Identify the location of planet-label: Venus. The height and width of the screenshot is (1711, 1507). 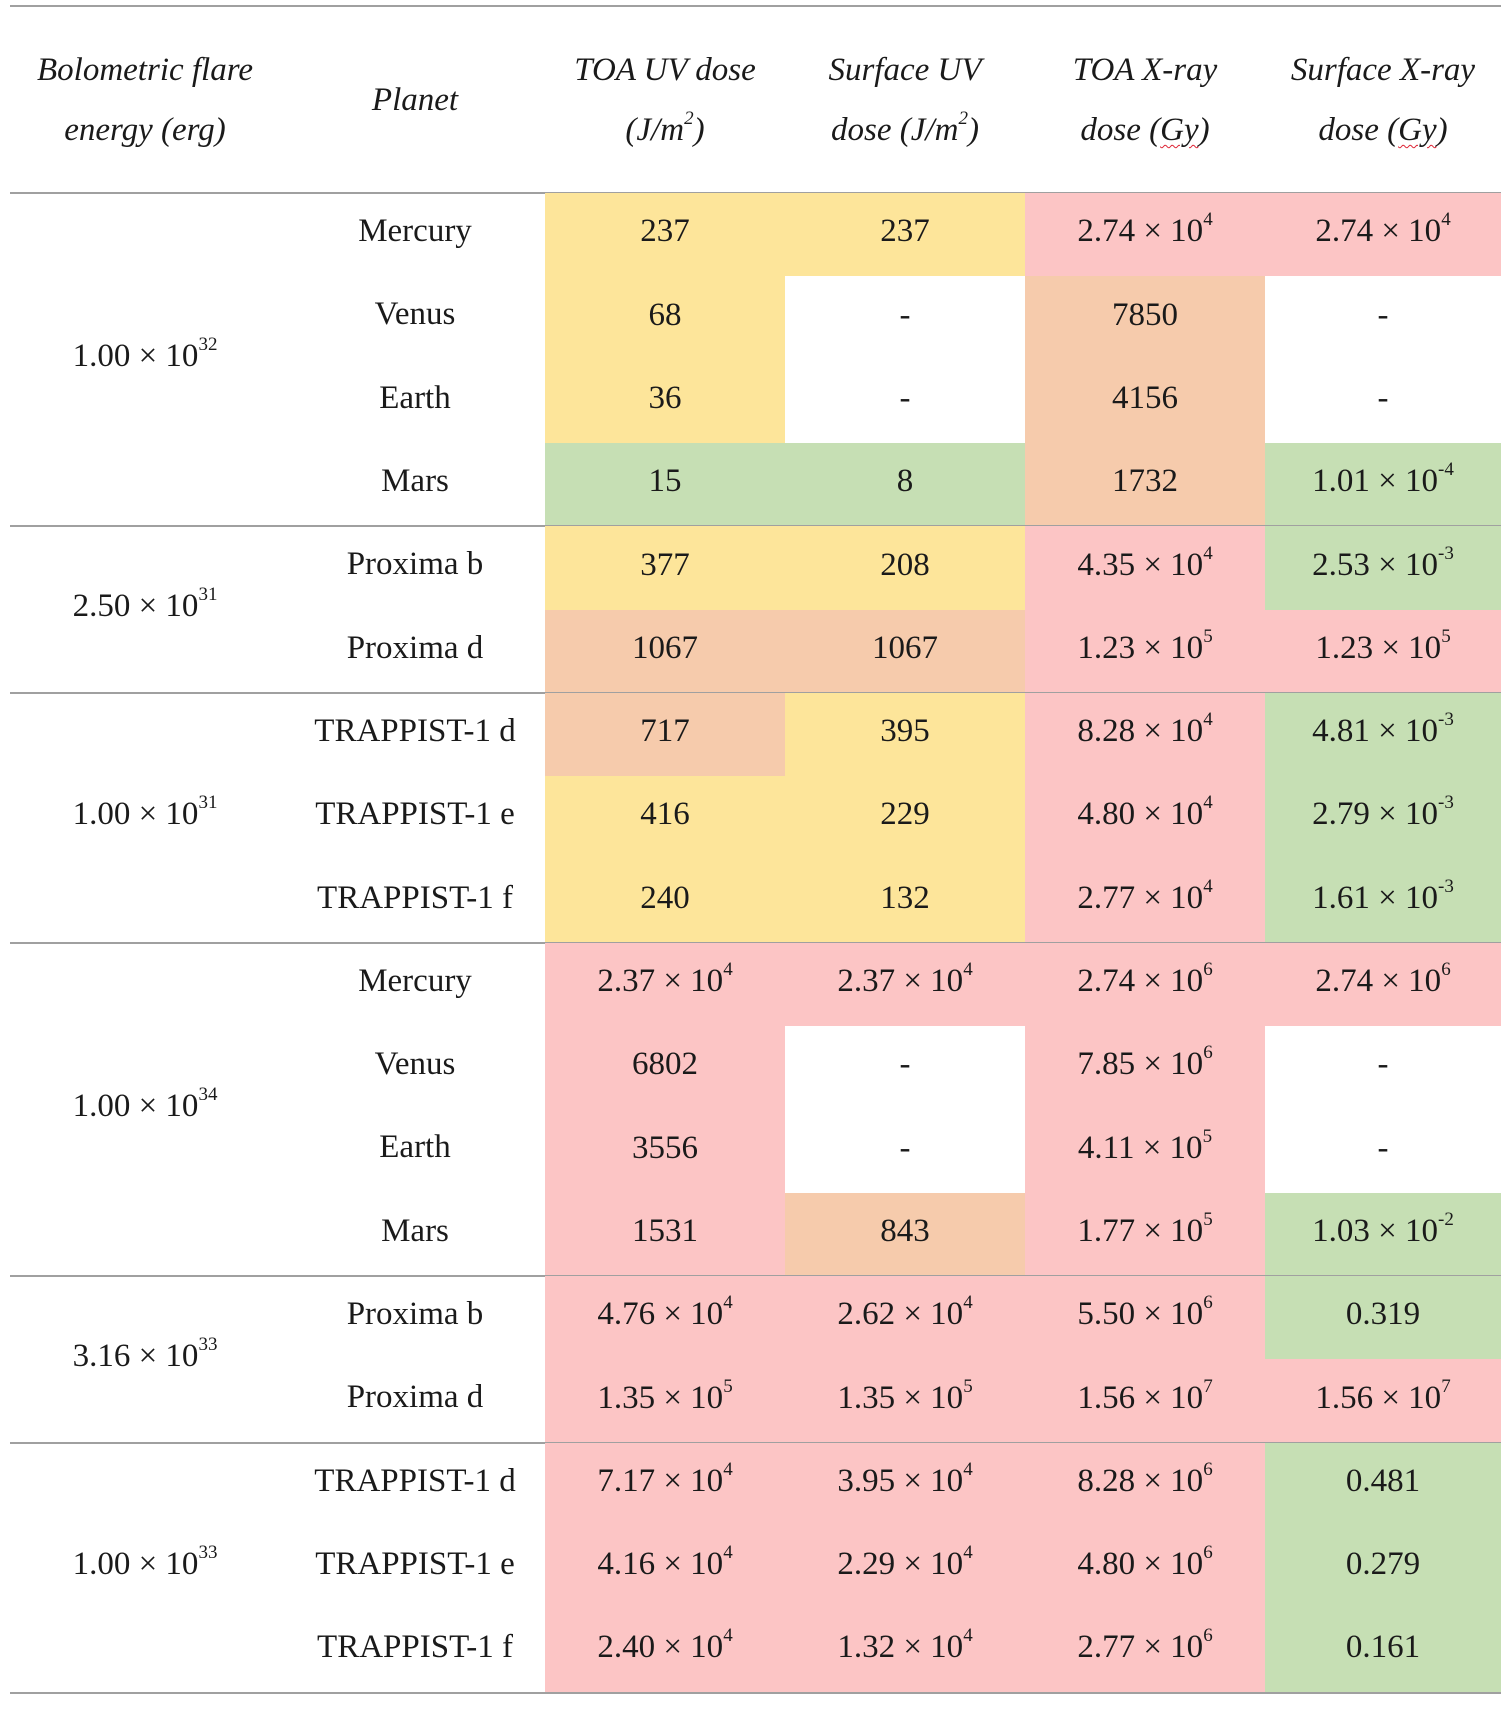
(415, 314).